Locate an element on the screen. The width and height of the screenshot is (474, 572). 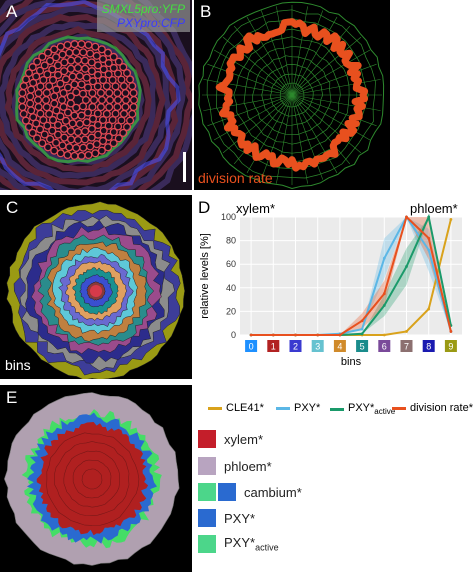
legend-pxy: PXY* is located at coordinates (298, 408).